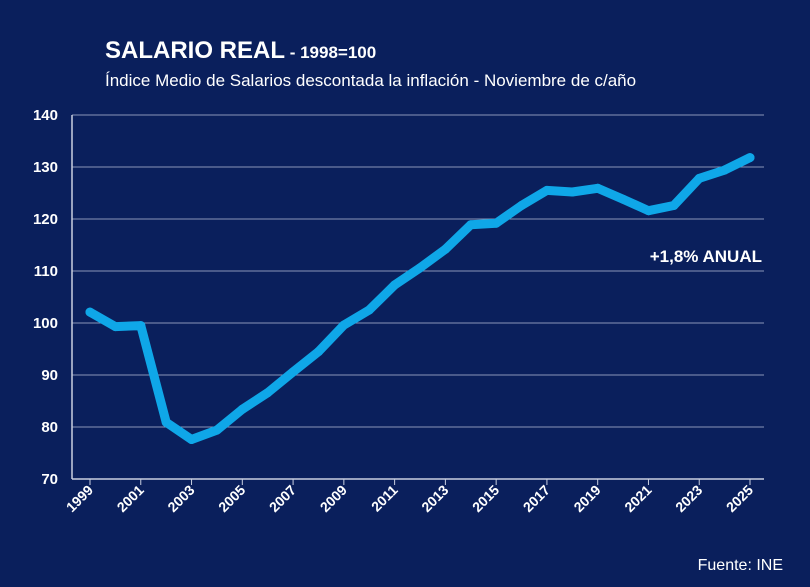 This screenshot has width=810, height=587. Describe the element at coordinates (45, 219) in the screenshot. I see `y-tick-label-120: 120` at that location.